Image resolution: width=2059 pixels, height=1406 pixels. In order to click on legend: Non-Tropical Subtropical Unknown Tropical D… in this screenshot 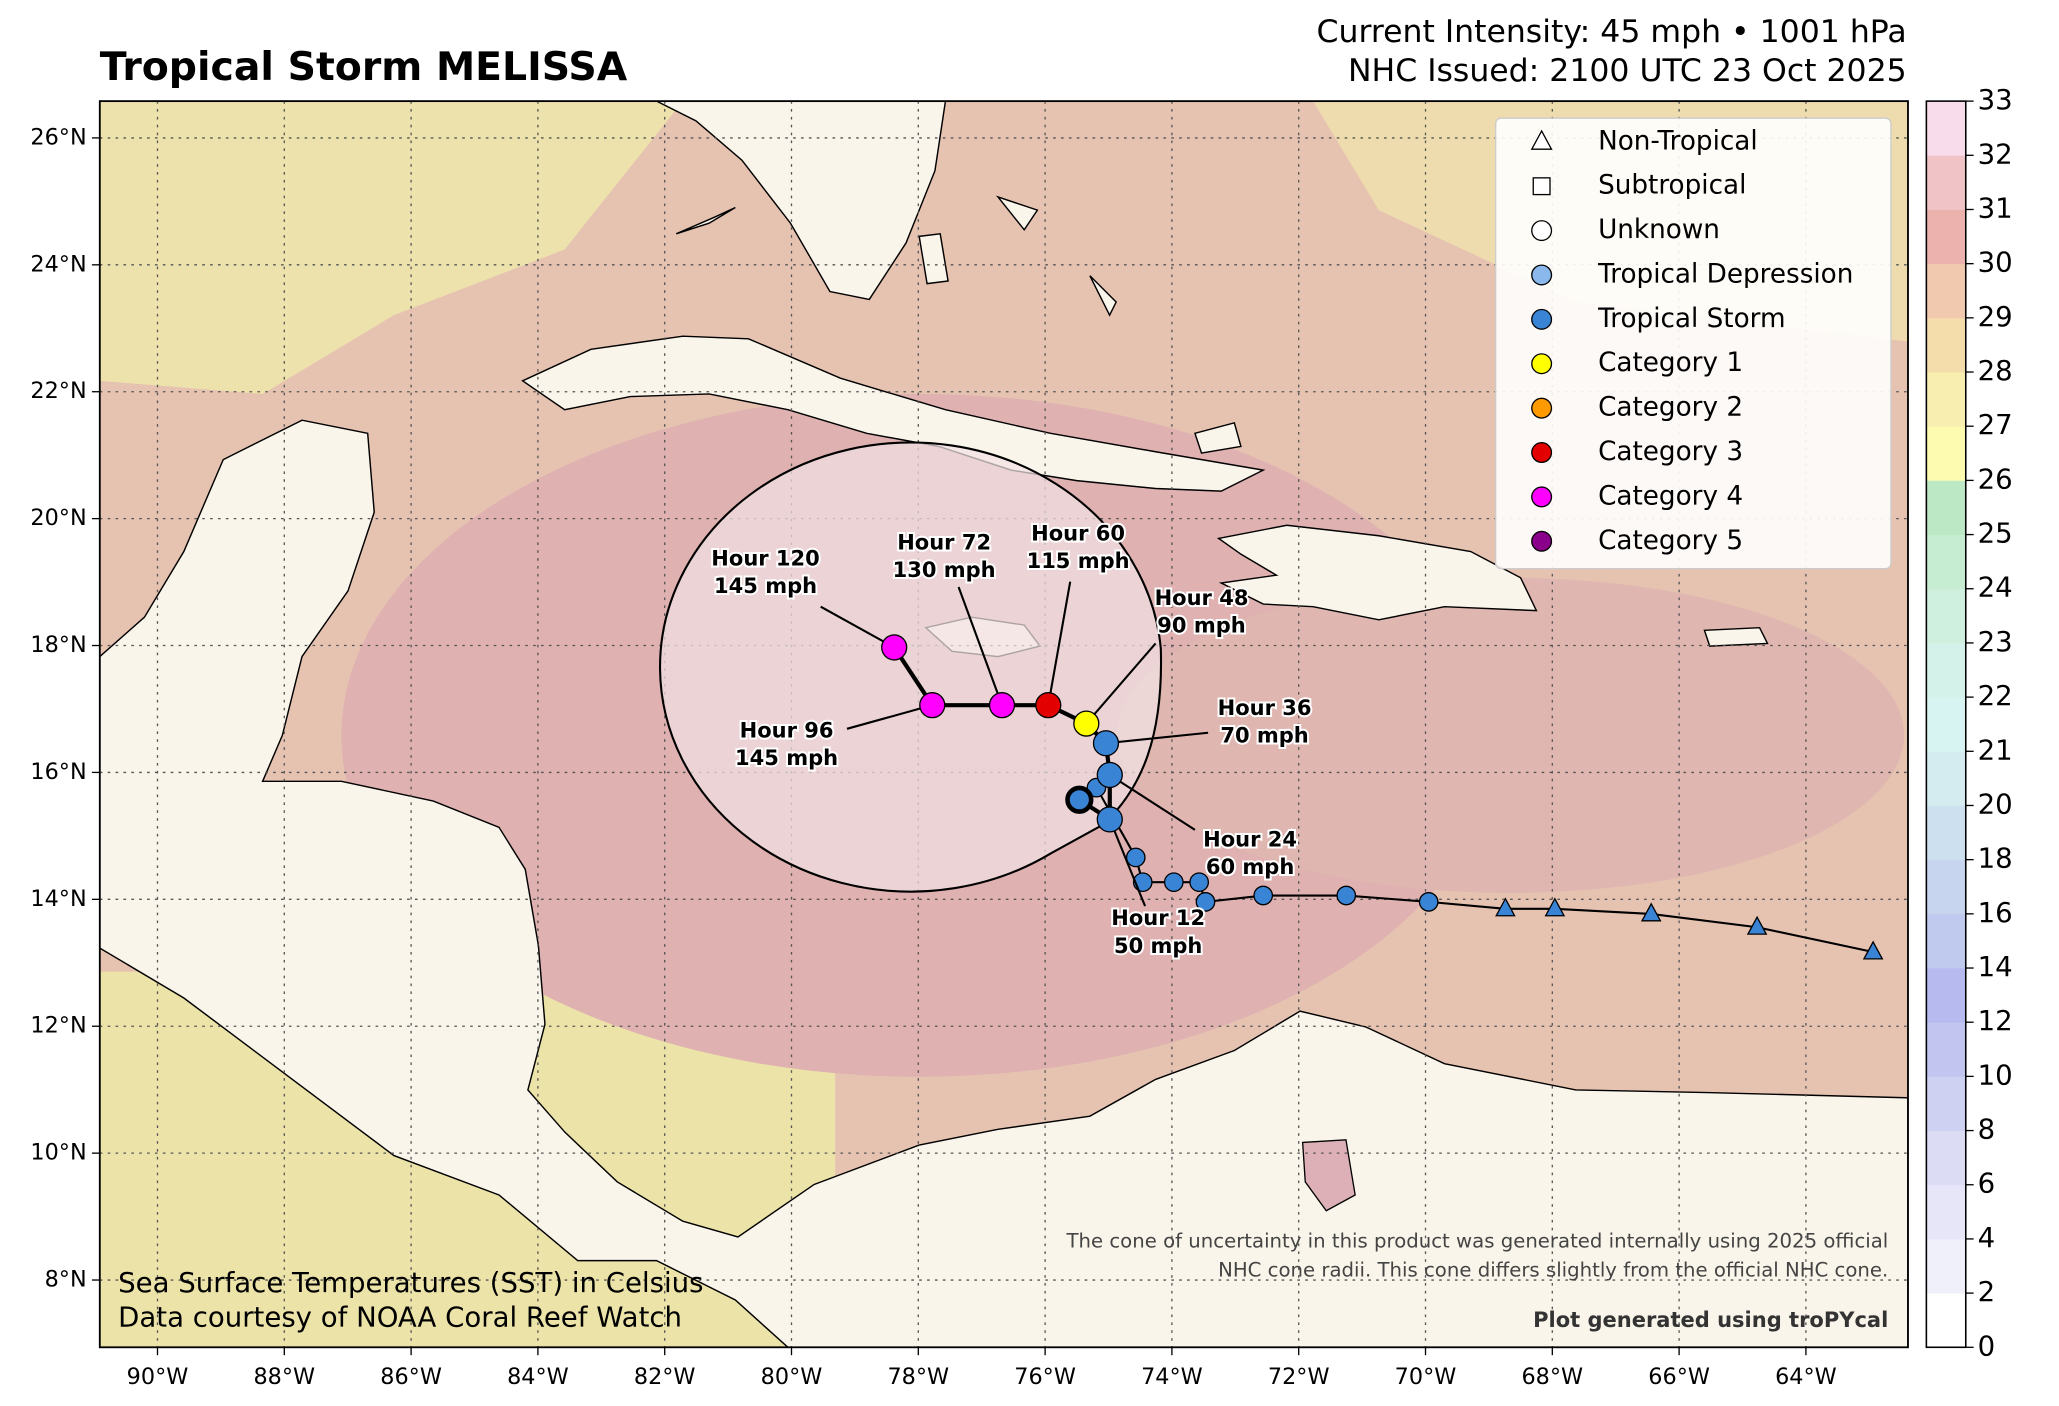, I will do `click(1691, 341)`.